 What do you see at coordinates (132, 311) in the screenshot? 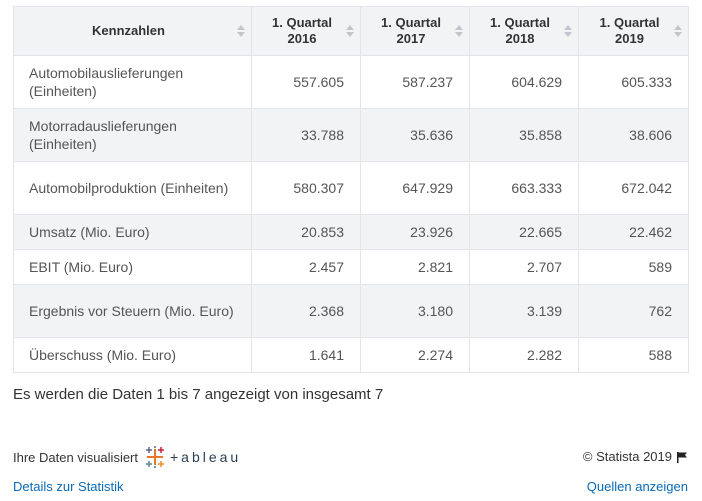
I see `row-label: Ergebnis vor Steuern (Mio. Euro)` at bounding box center [132, 311].